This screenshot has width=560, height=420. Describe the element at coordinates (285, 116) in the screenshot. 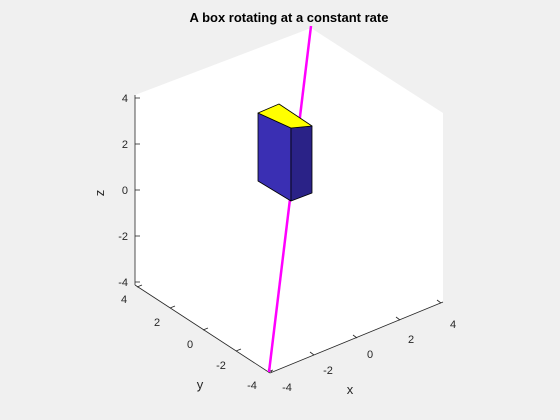

I see `box-top-face` at that location.